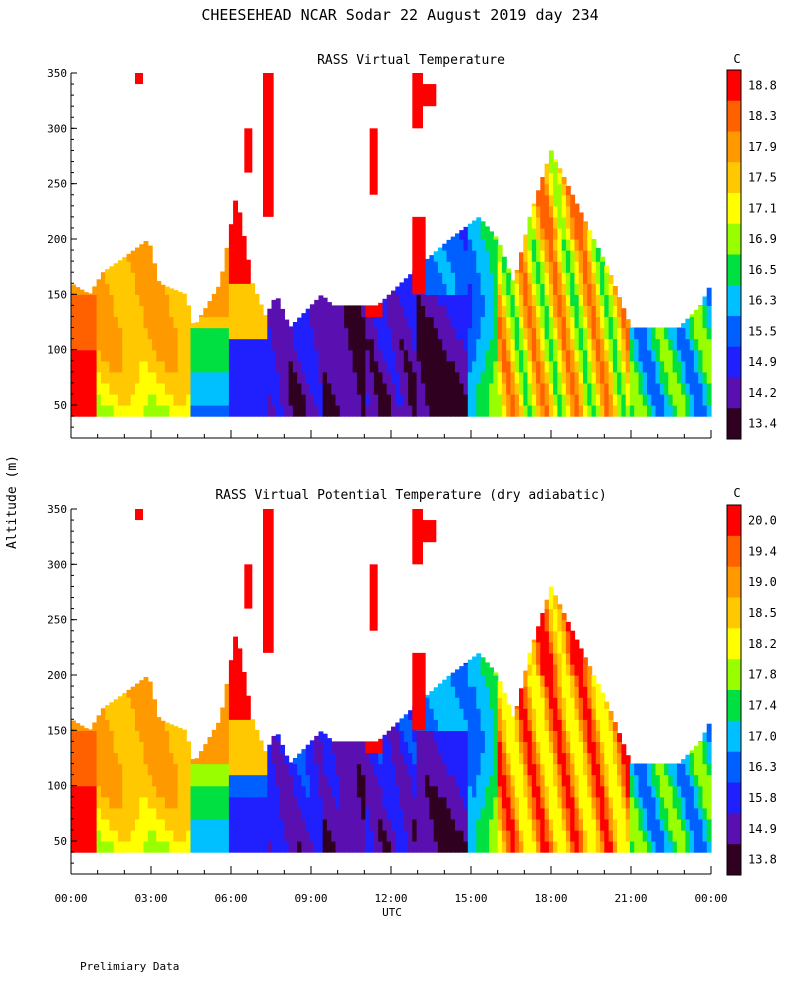  I want to click on colorbar-label: 18.5, so click(762, 613).